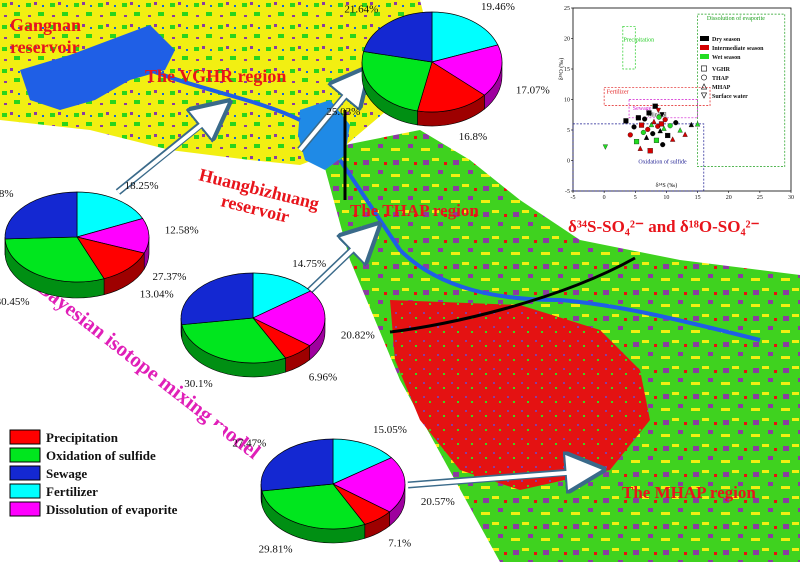 This screenshot has width=800, height=562. Describe the element at coordinates (25, 437) in the screenshot. I see `legend-swatch-precipitation` at that location.